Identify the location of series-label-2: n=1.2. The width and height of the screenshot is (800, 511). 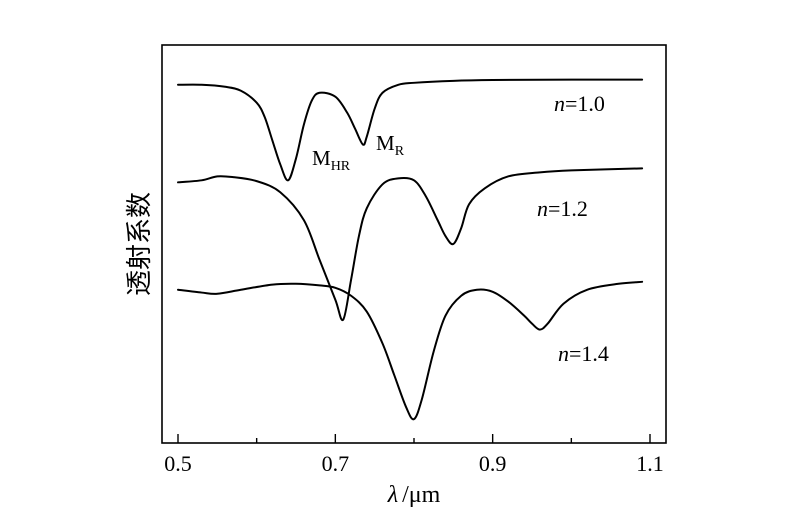
(562, 208).